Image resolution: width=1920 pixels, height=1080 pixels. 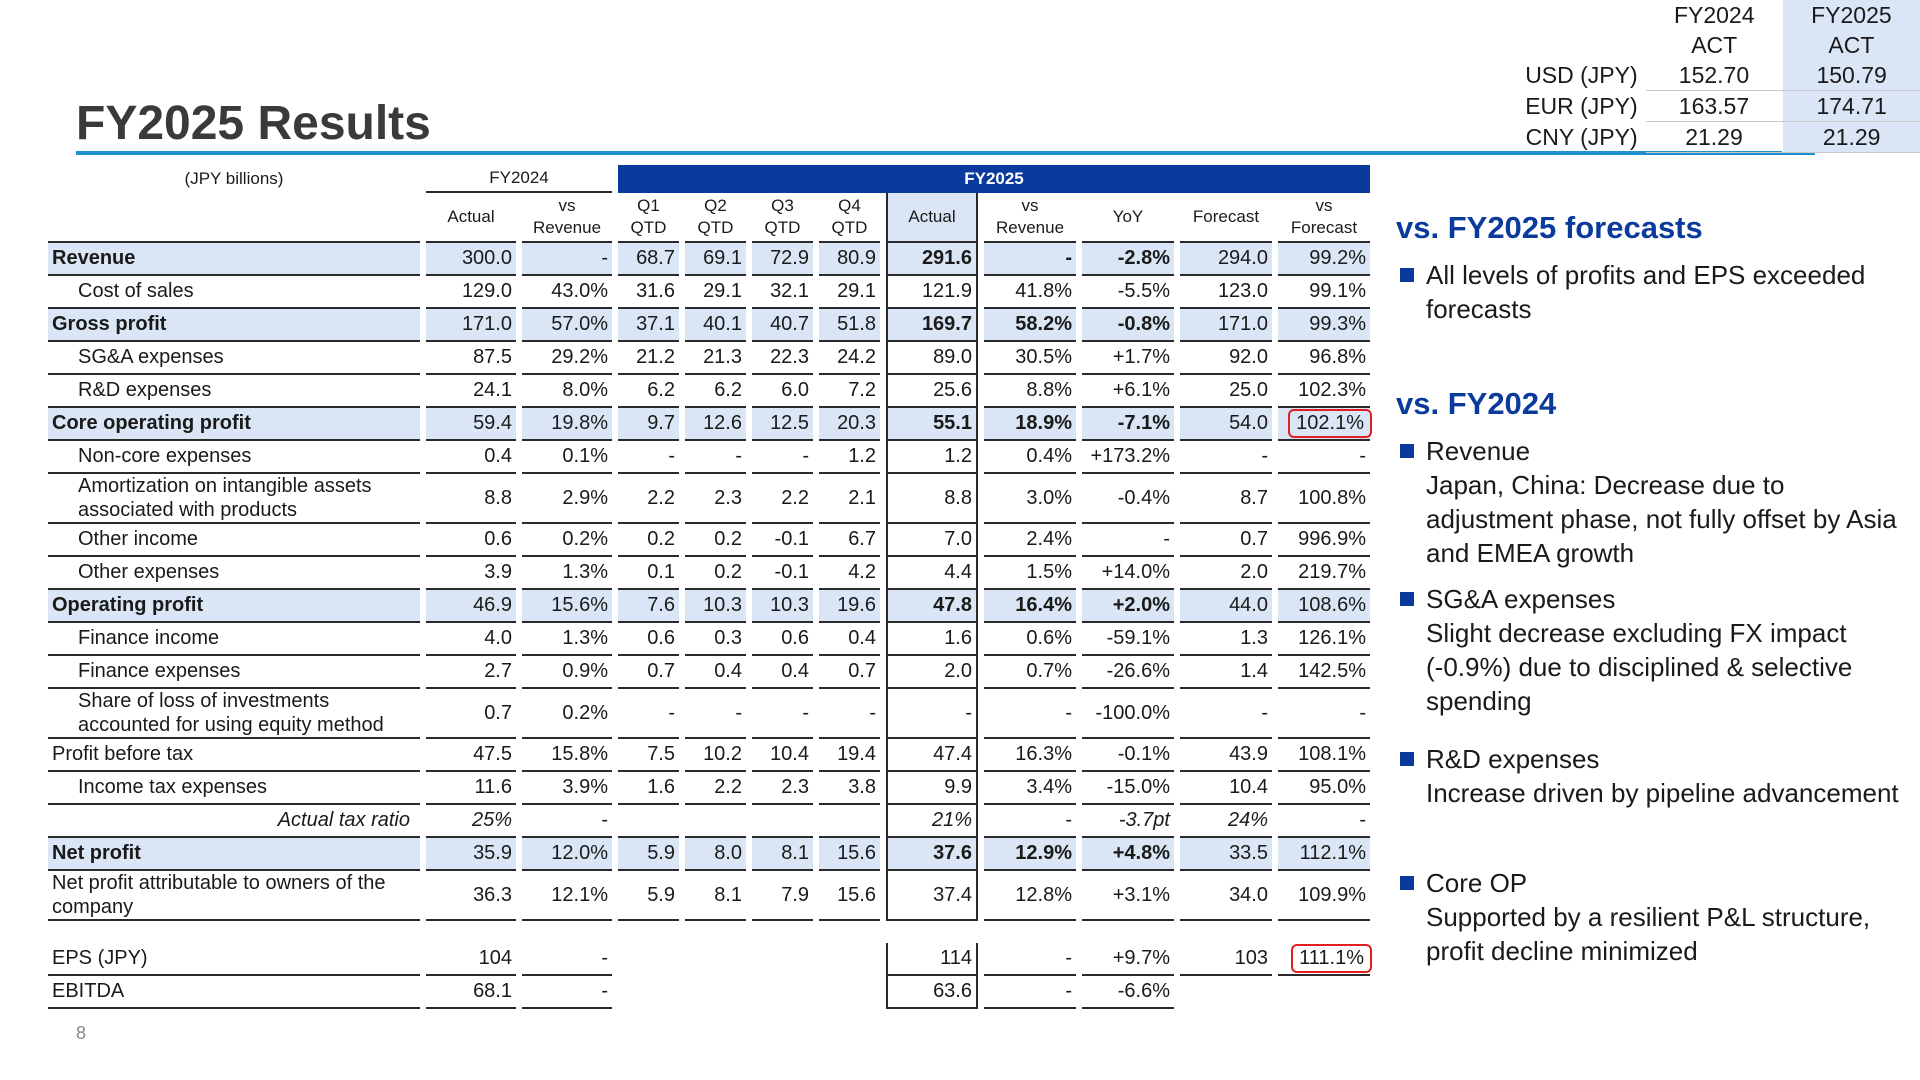 What do you see at coordinates (1324, 391) in the screenshot?
I see `cell-vs-forecast: 102.3%` at bounding box center [1324, 391].